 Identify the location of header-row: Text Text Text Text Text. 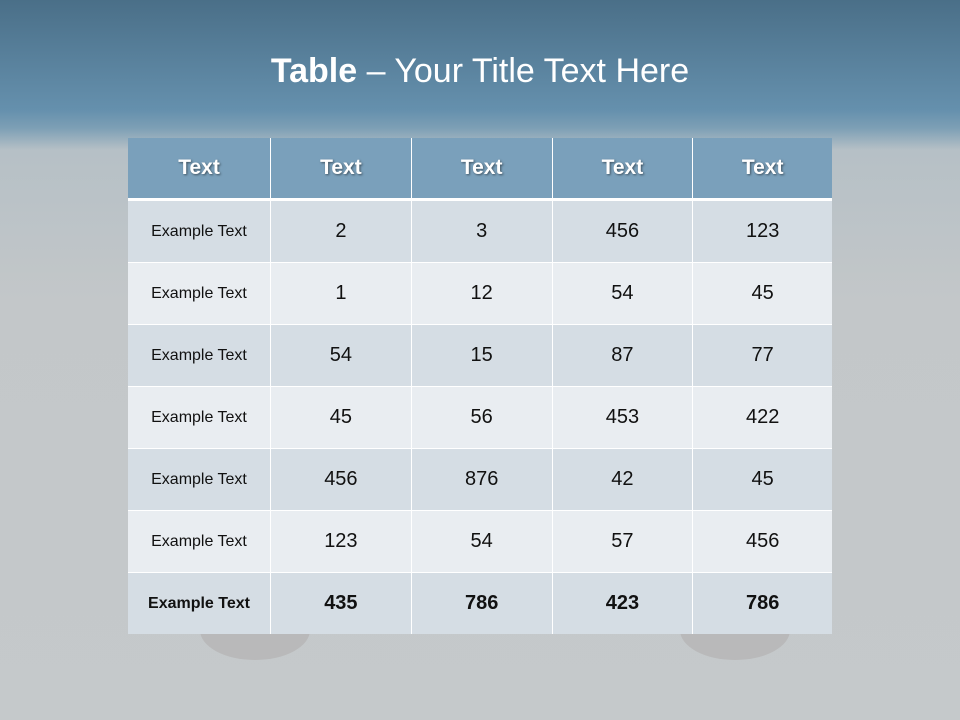
(480, 169).